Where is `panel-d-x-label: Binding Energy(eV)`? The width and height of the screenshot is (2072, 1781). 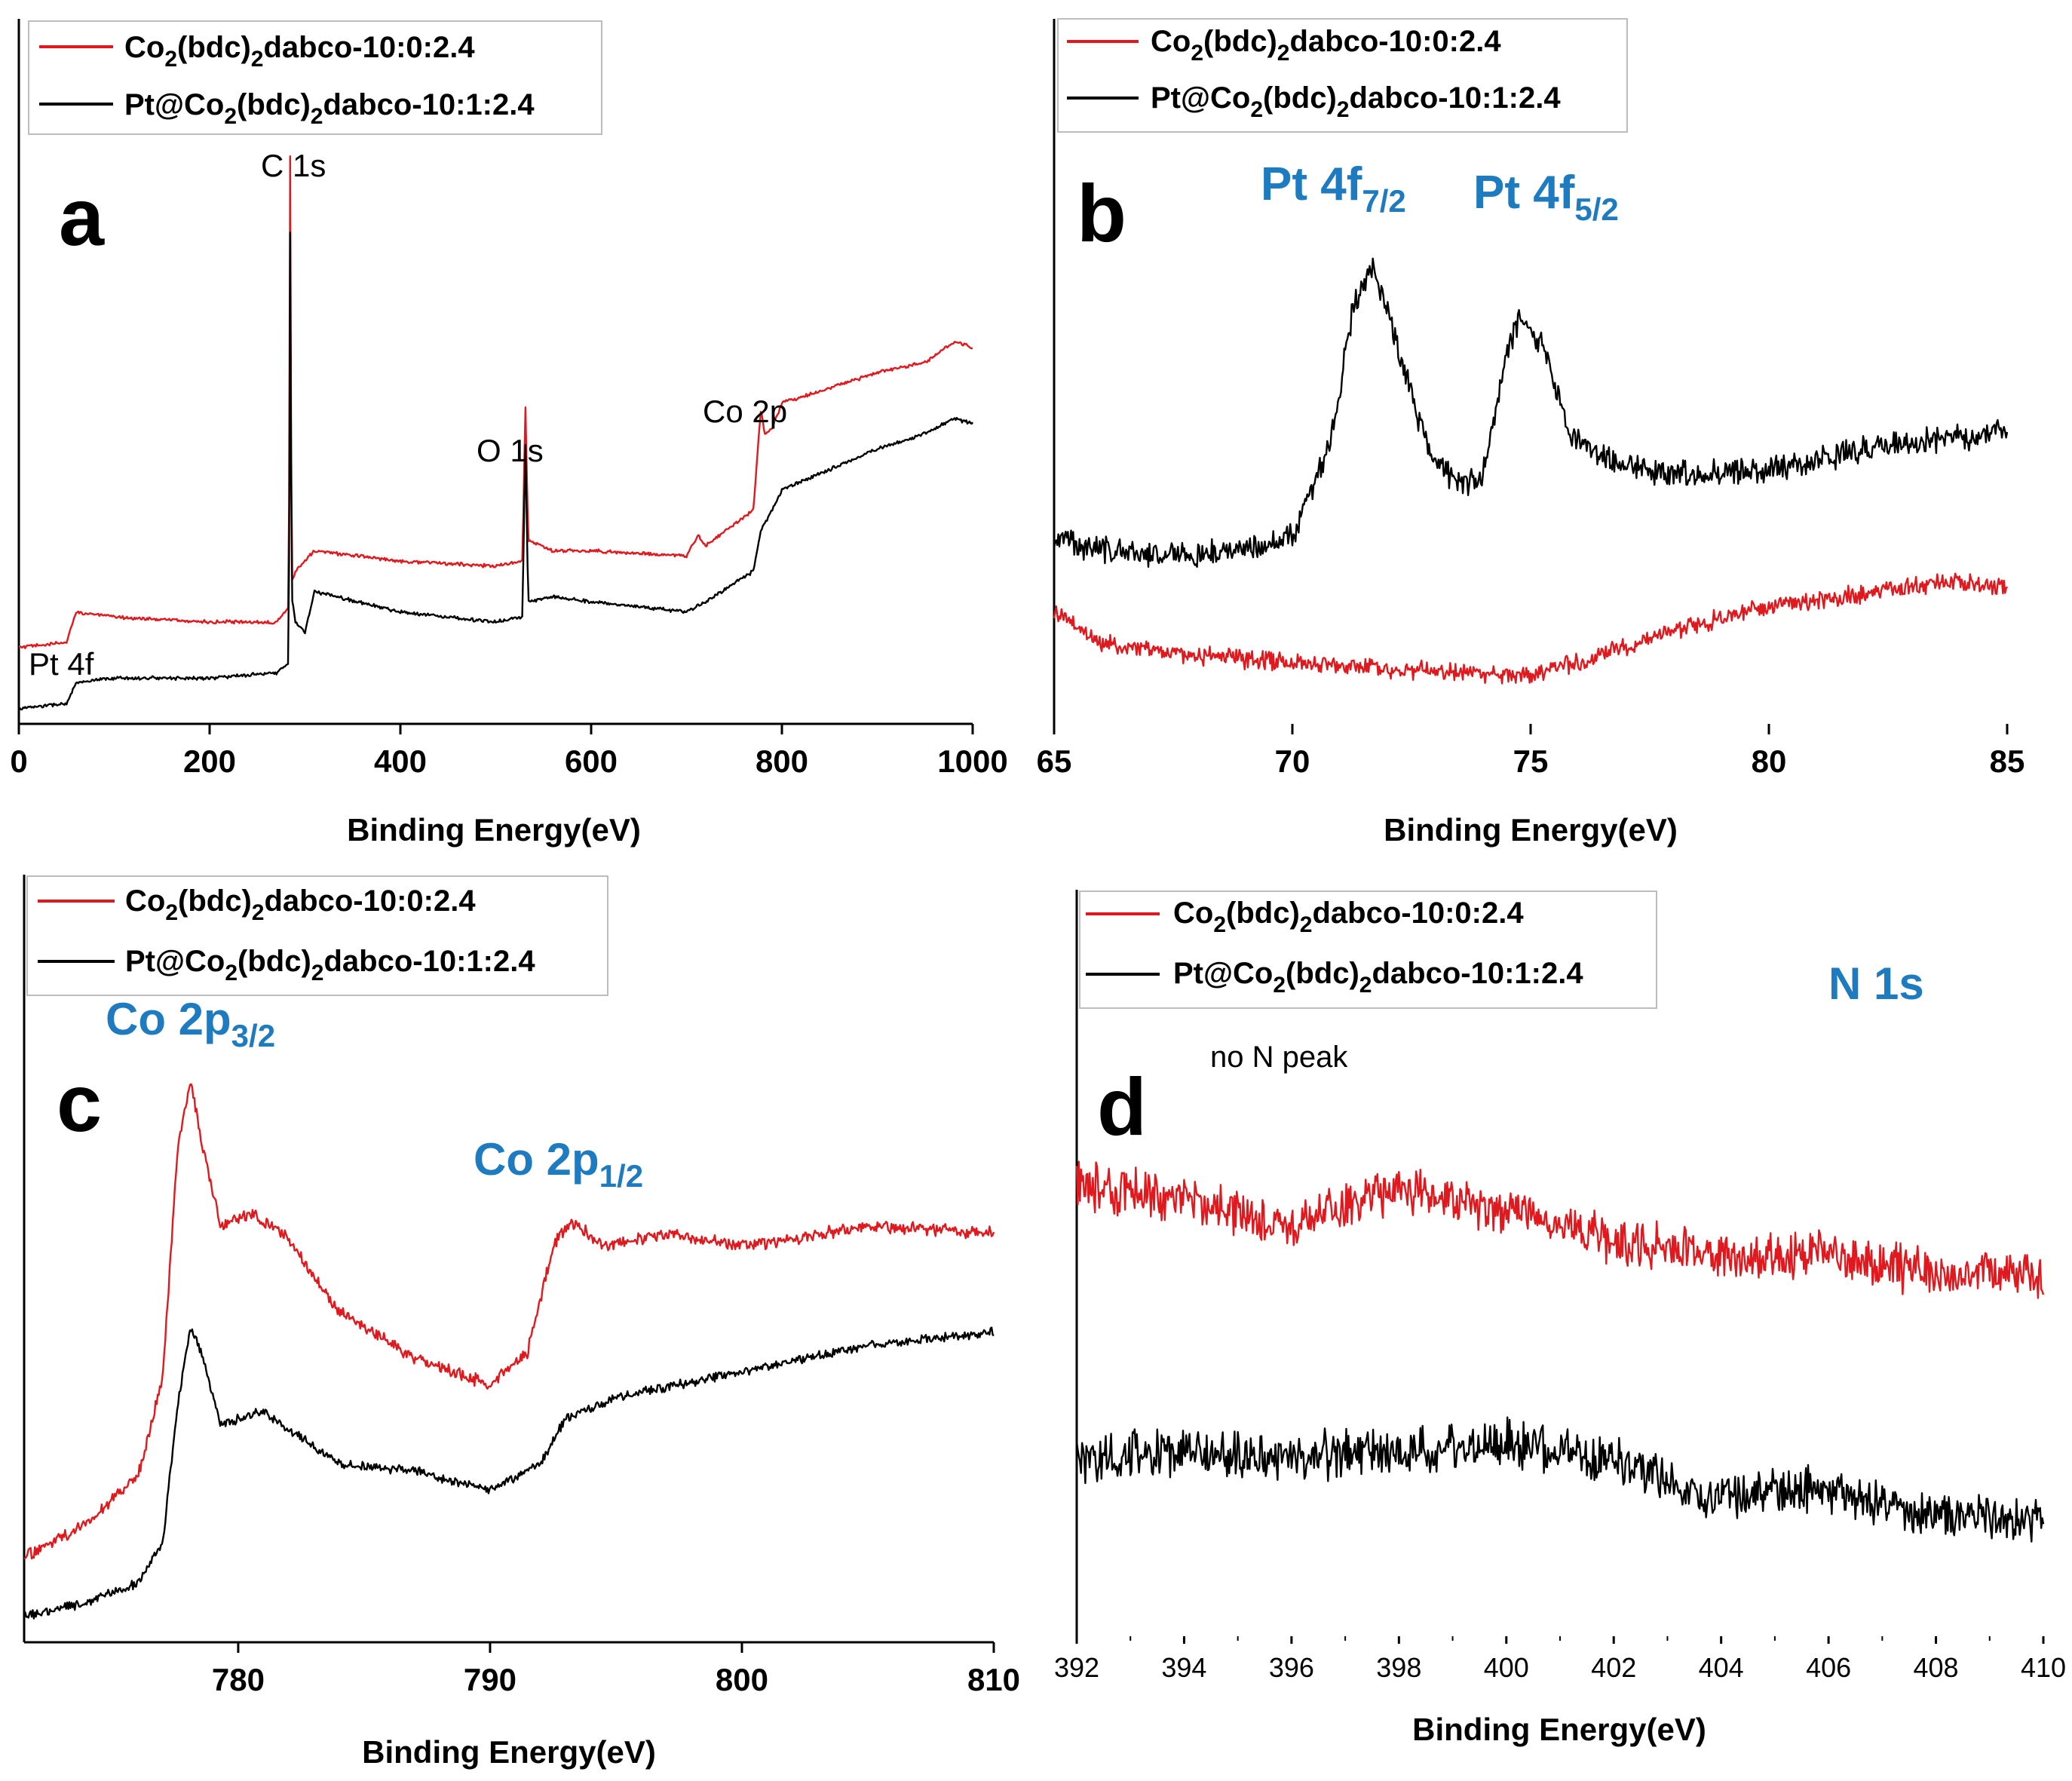
panel-d-x-label: Binding Energy(eV) is located at coordinates (1559, 1729).